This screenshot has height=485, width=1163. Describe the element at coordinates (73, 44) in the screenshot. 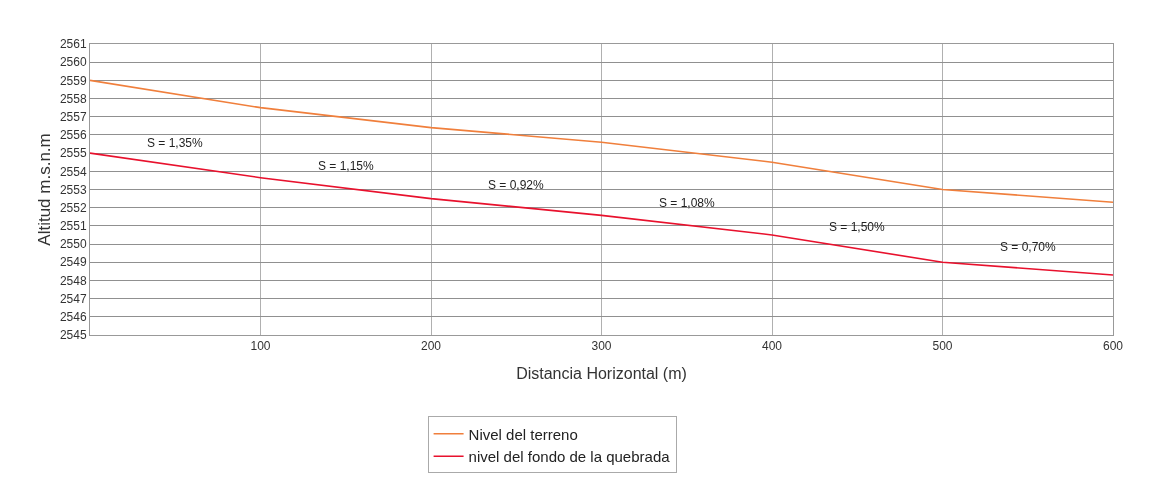

I see `y-tick-label: 2561` at that location.